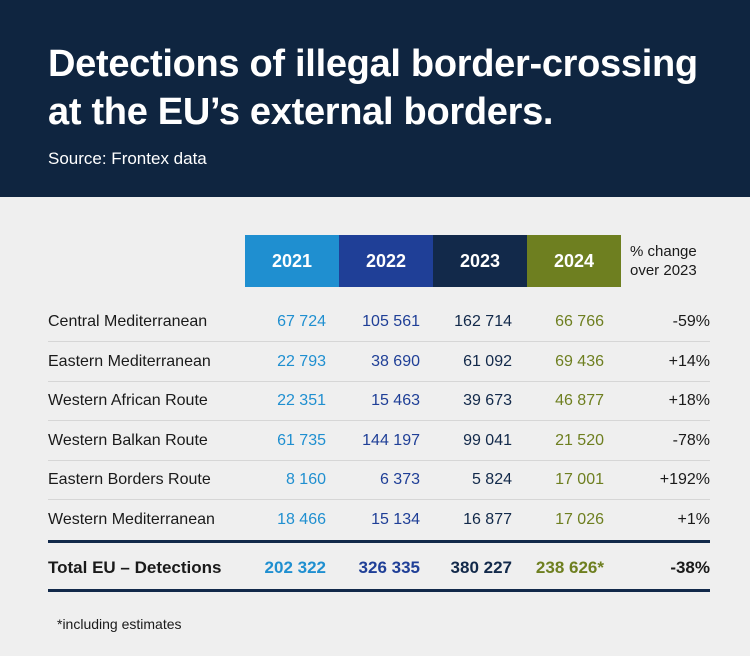 The width and height of the screenshot is (750, 656). Describe the element at coordinates (579, 321) in the screenshot. I see `cell-2024: 66 766` at that location.